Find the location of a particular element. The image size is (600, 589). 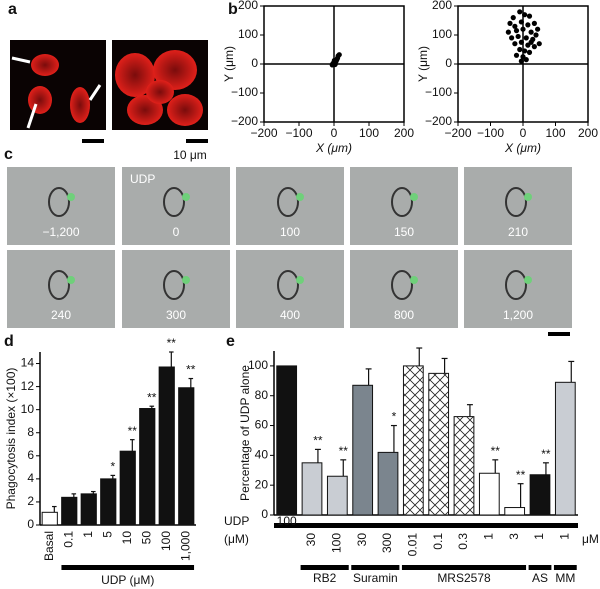

x-tick-label: 5 is located at coordinates (107, 534).